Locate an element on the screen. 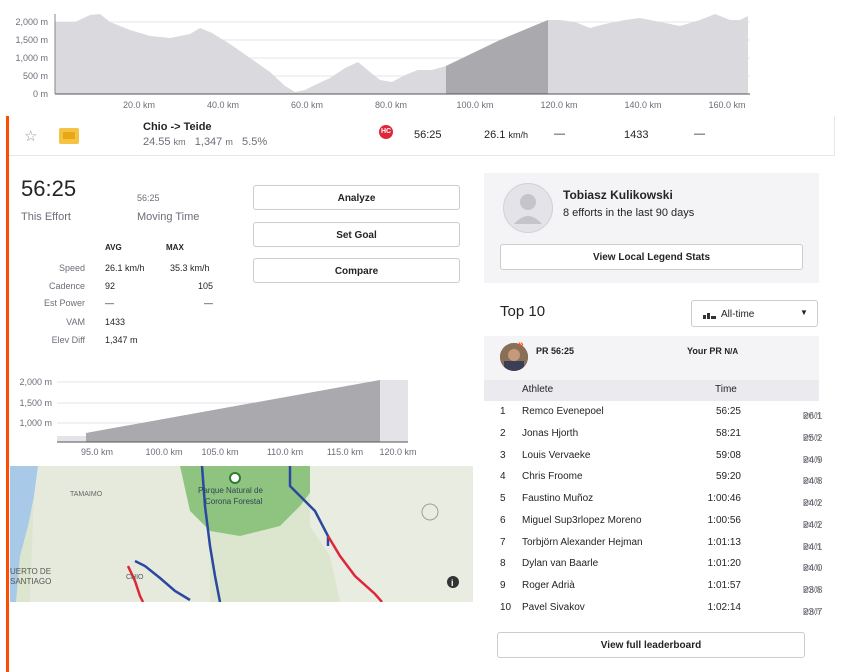 The width and height of the screenshot is (841, 672). x-tick: 95.0 km is located at coordinates (97, 452).